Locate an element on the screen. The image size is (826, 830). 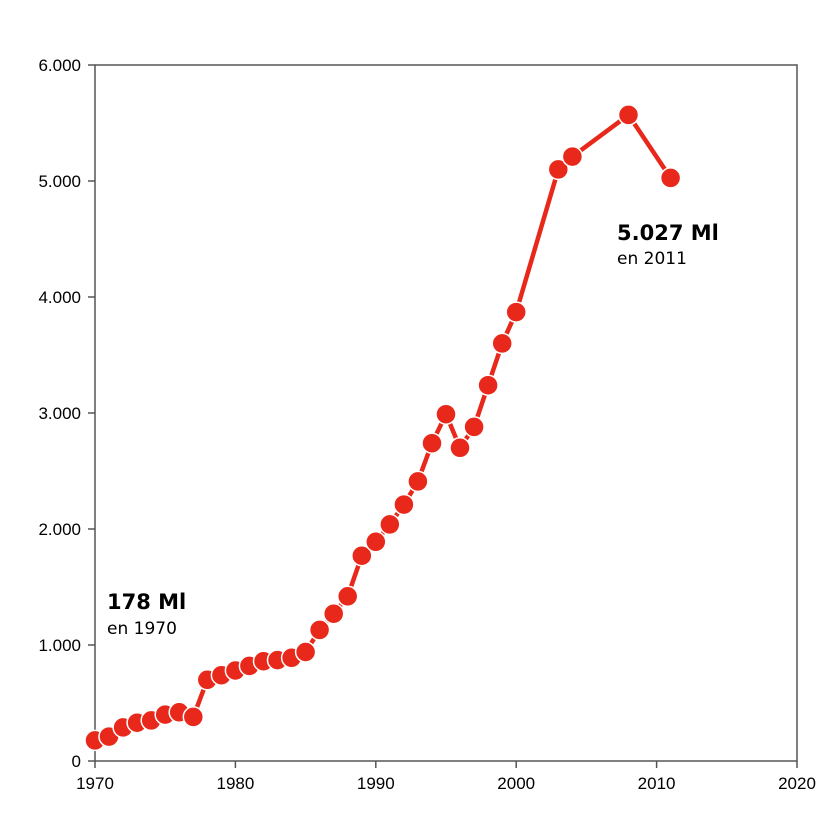
y-tick-label: 2.000 is located at coordinates (59, 529).